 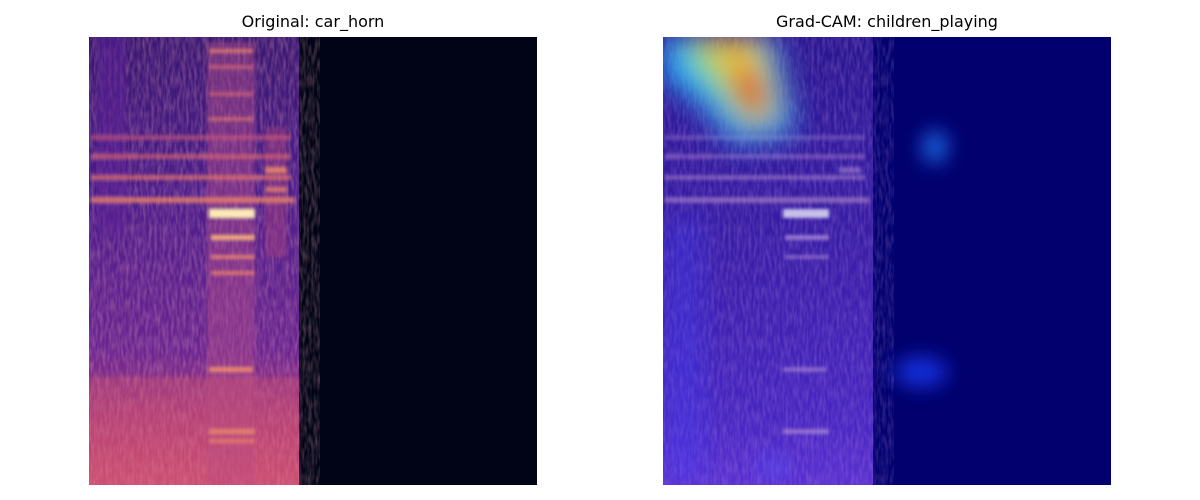 What do you see at coordinates (887, 21) in the screenshot?
I see `panel-title-gradcam: Grad-CAM: children_playing` at bounding box center [887, 21].